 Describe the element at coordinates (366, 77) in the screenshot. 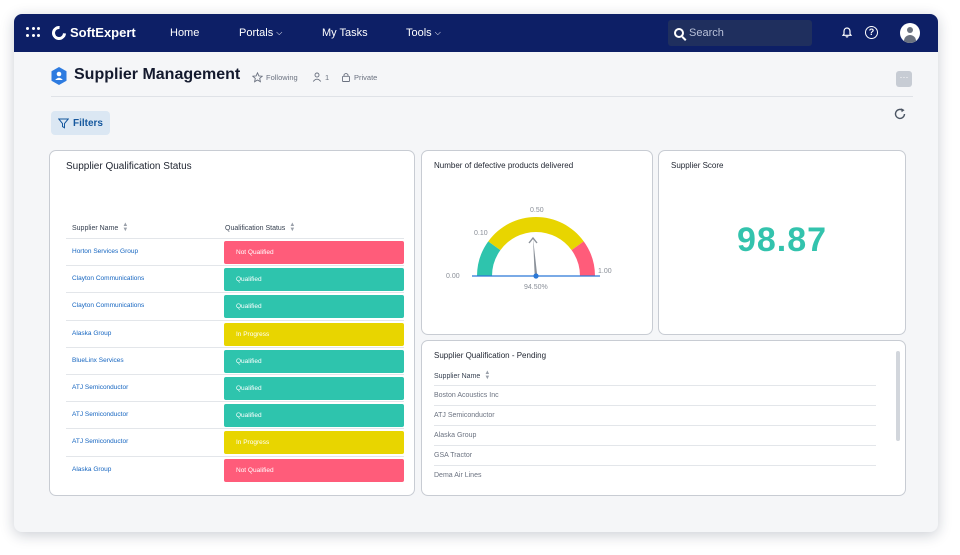

I see `privacy-label: Private` at that location.